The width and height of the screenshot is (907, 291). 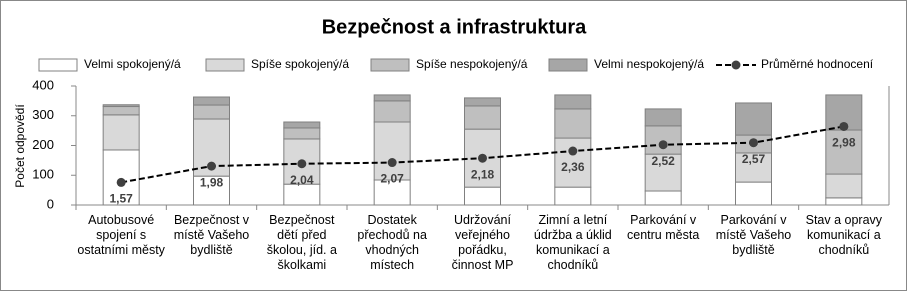 What do you see at coordinates (20, 146) in the screenshot?
I see `y-axis-label: Počet odpovědí` at bounding box center [20, 146].